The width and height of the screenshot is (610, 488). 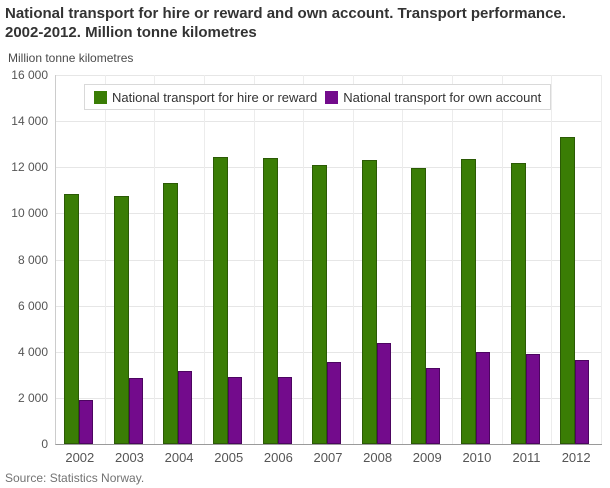 I want to click on bar-hire-or-reward-2010, so click(x=469, y=301).